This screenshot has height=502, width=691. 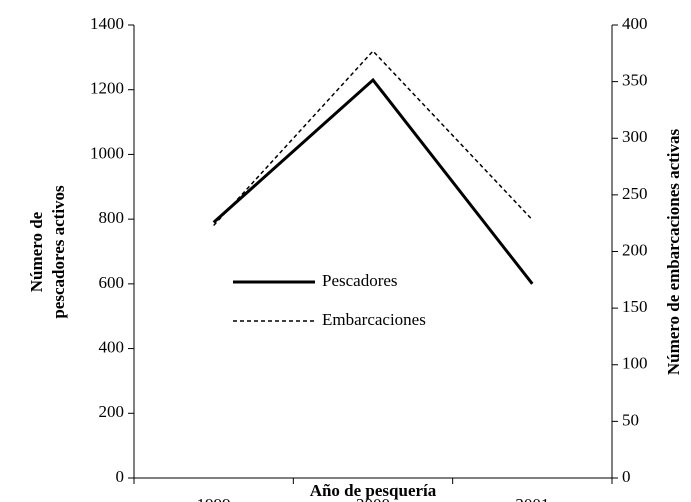 I want to click on y2-tick-label: 50, so click(x=630, y=419).